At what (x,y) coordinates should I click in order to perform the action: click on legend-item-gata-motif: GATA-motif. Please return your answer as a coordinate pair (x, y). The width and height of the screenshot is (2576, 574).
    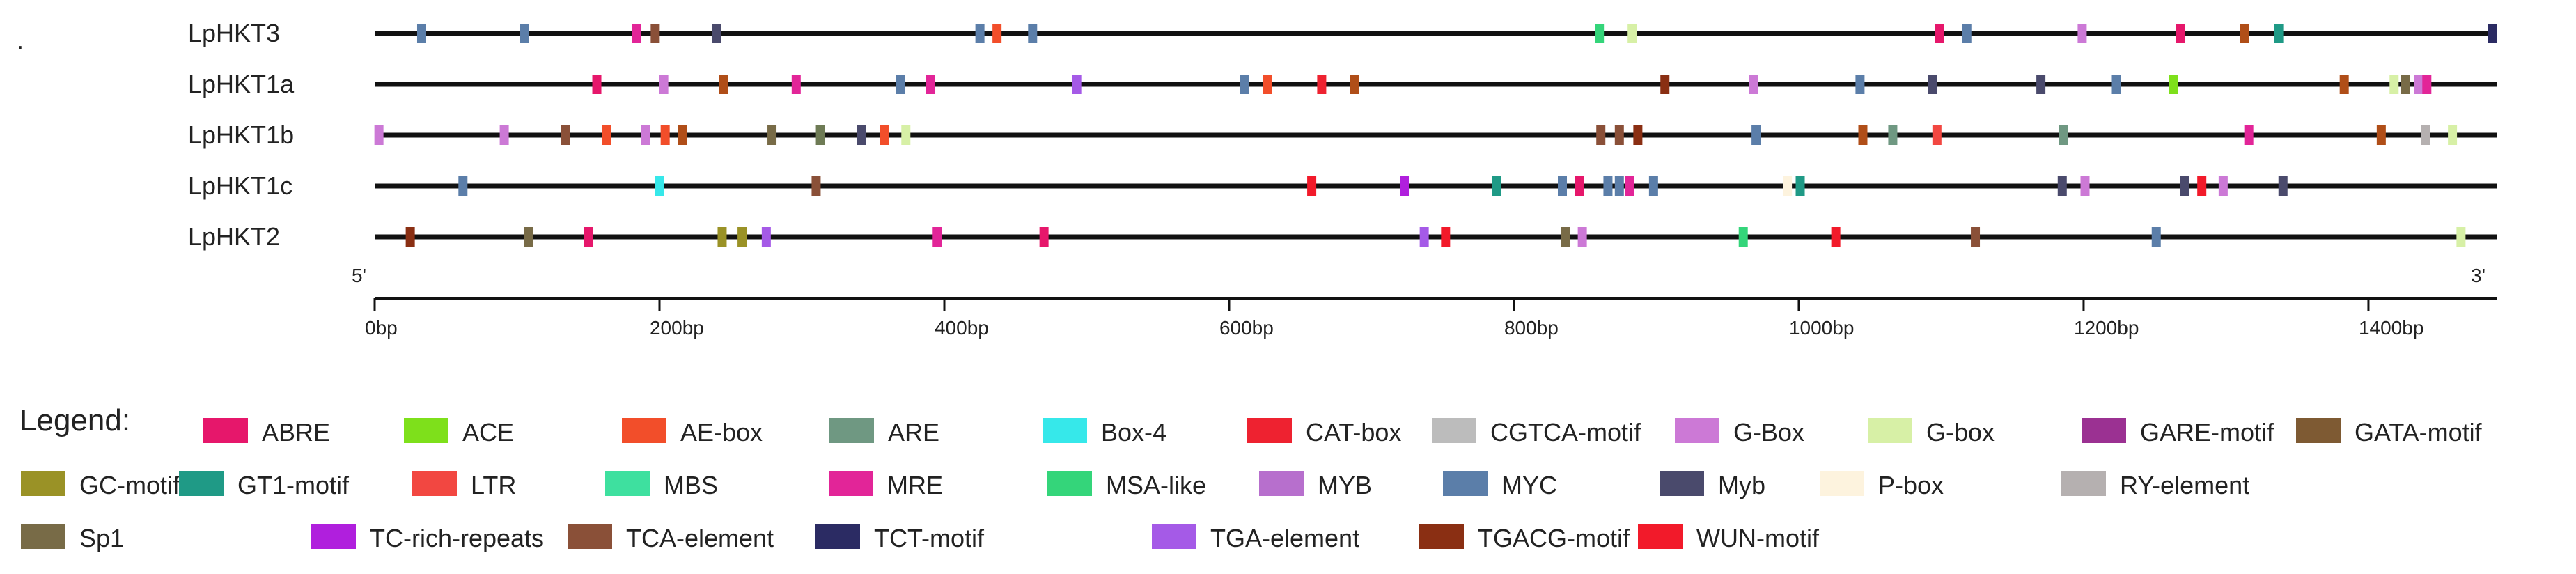
    Looking at the image, I should click on (2389, 432).